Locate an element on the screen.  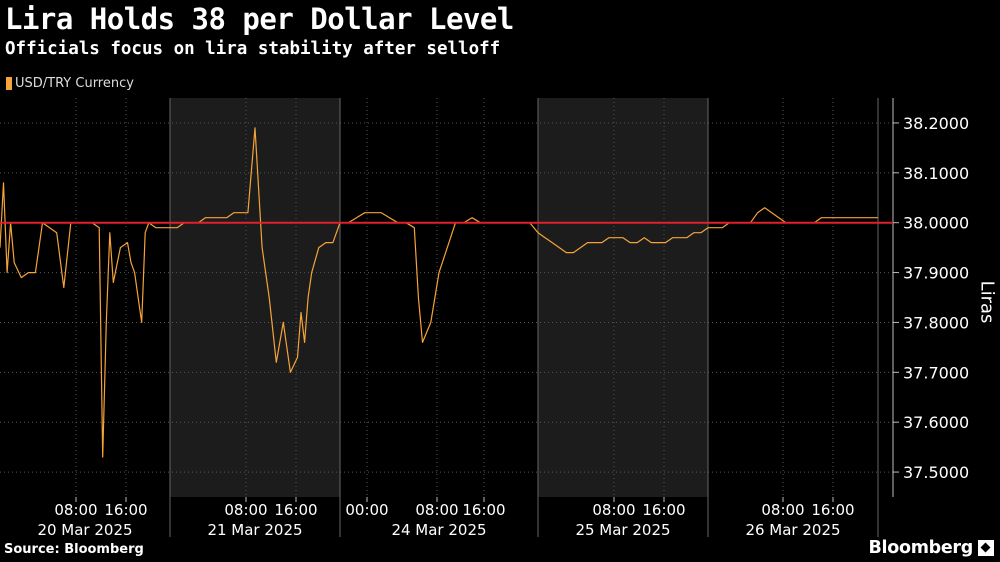
y-axis-label: Liras is located at coordinates (987, 302).